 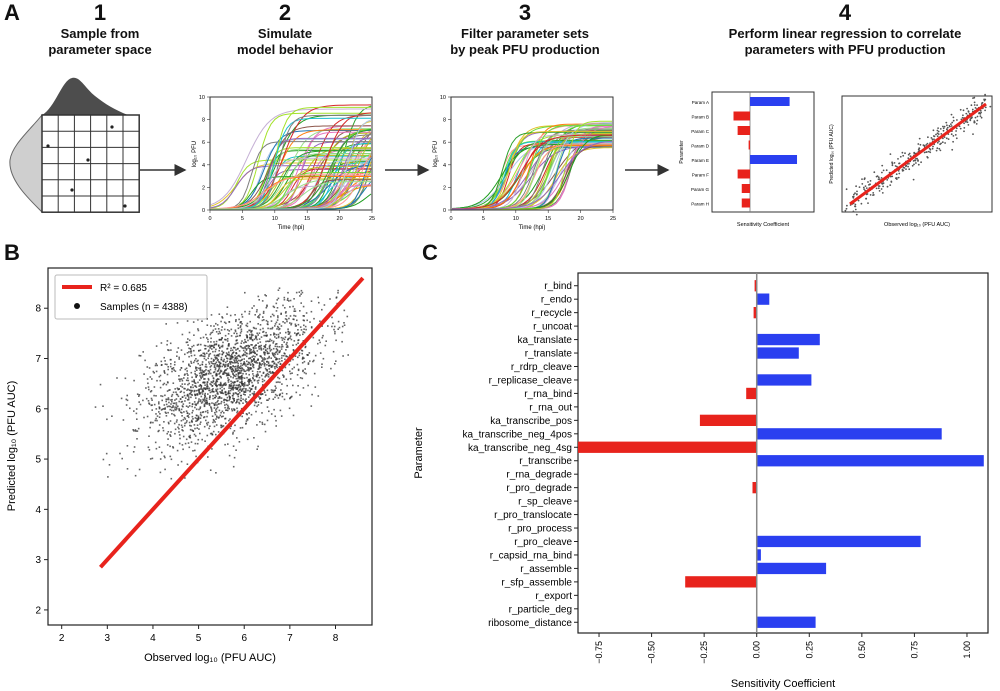 What do you see at coordinates (845, 33) in the screenshot?
I see `step4-line1: Perform linear regression to correlate` at bounding box center [845, 33].